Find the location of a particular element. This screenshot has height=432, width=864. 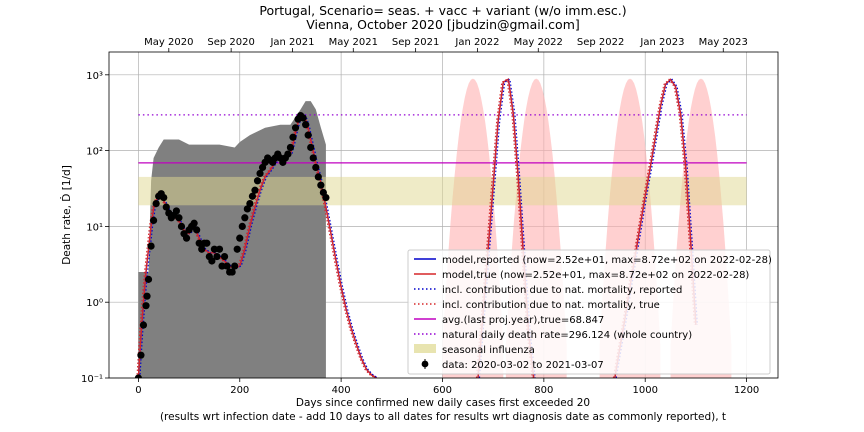

top-tick-label: Jan 2021 is located at coordinates (291, 42).